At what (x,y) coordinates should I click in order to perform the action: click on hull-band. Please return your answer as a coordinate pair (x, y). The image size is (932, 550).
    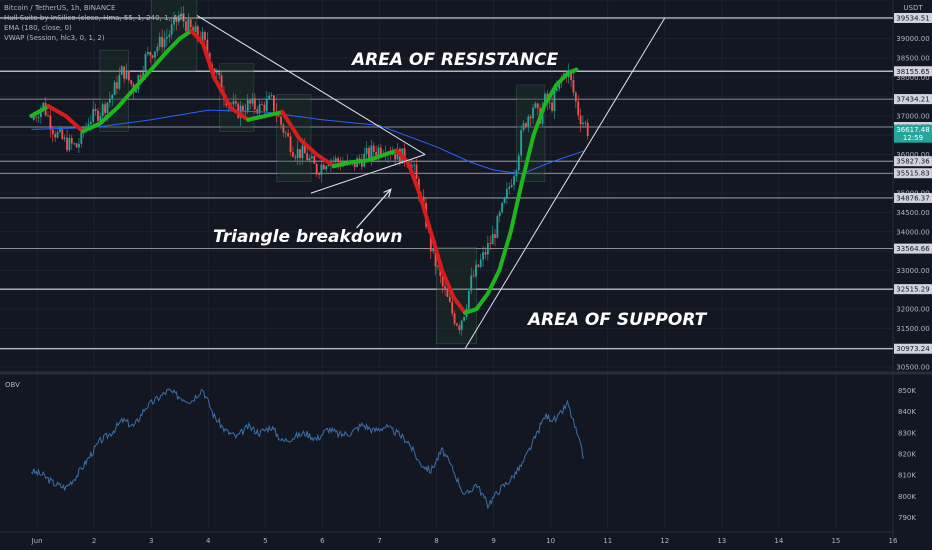
    Looking at the image, I should click on (456, 295).